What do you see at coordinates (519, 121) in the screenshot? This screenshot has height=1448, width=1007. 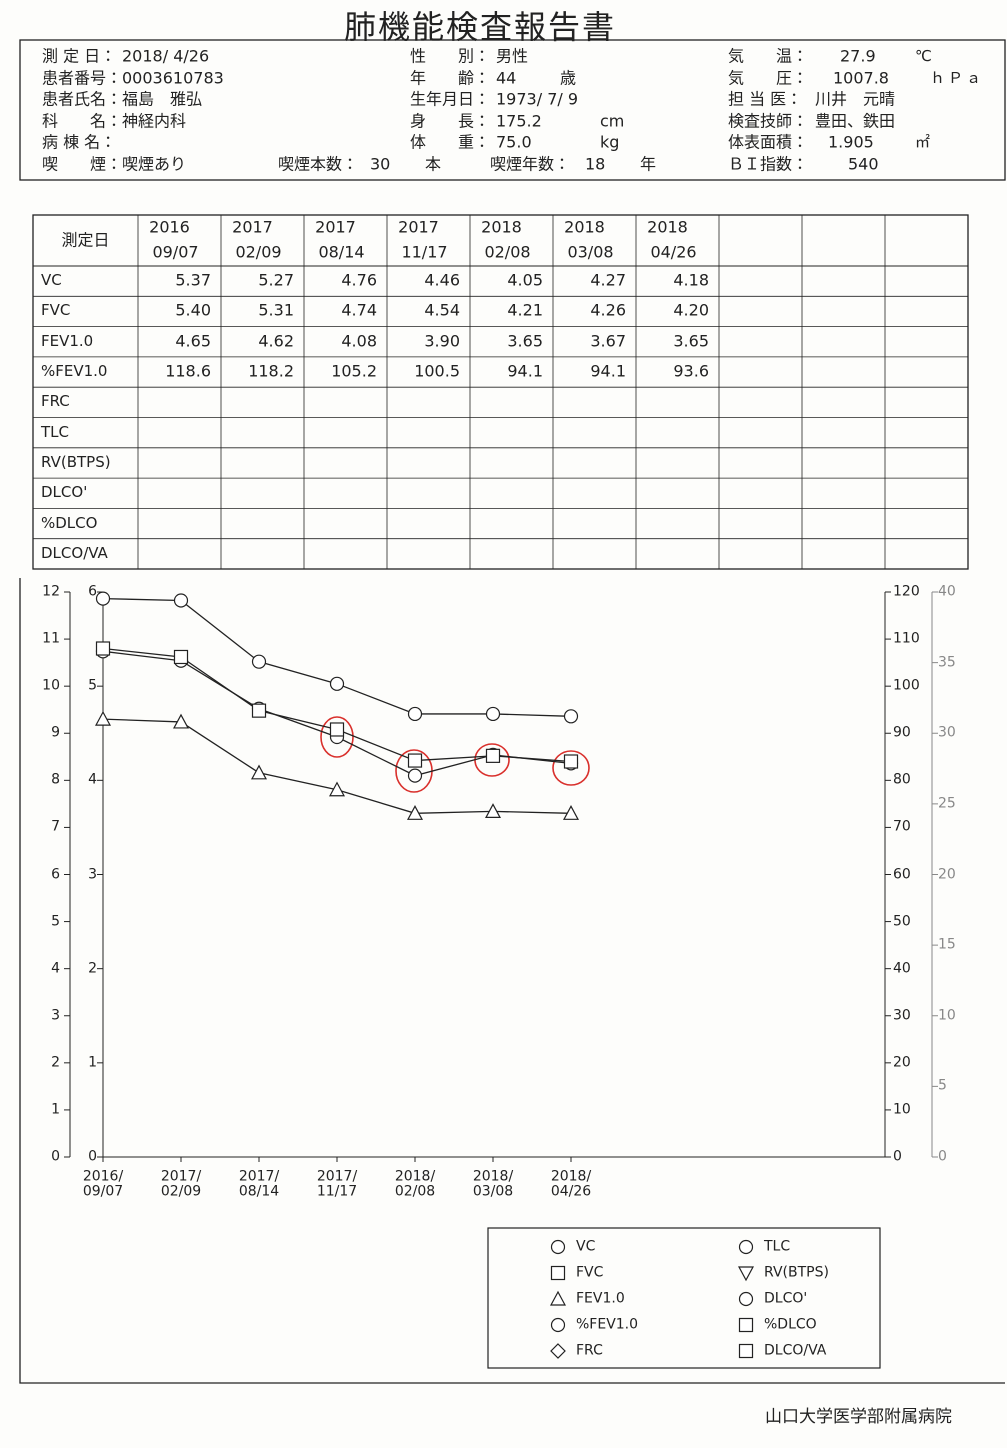 I see `field-value: 175.2` at bounding box center [519, 121].